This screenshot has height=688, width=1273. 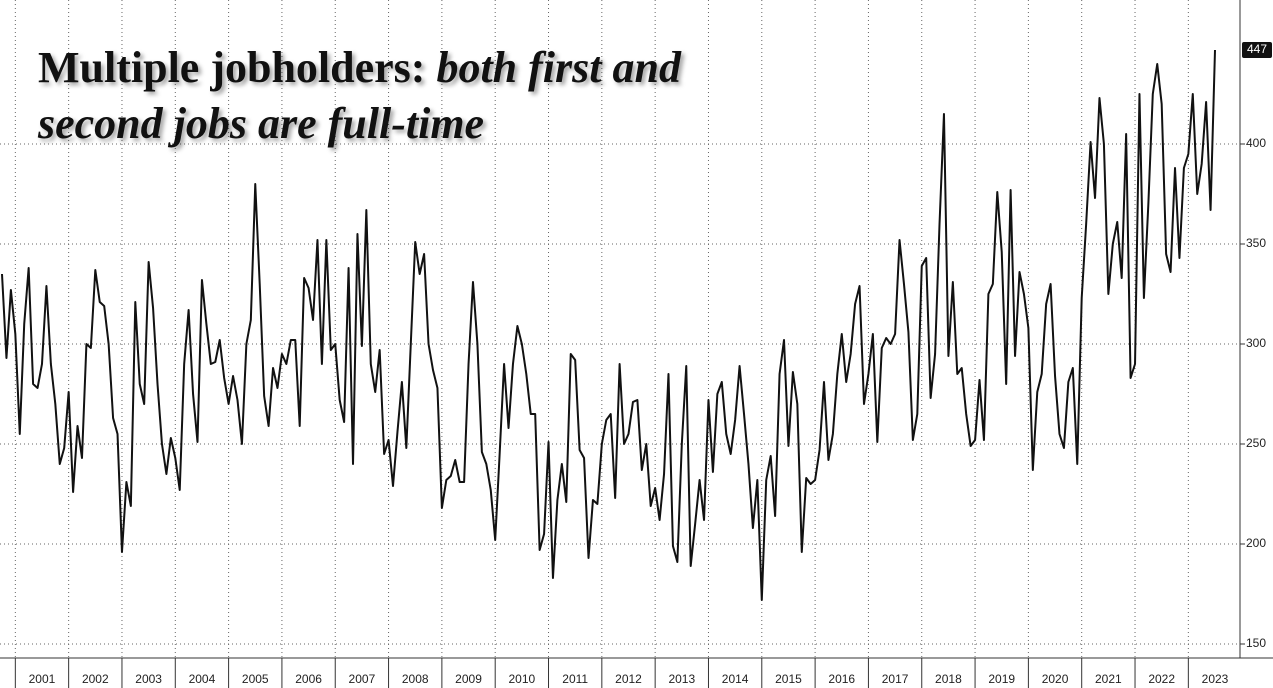 I want to click on x-tick-label: 2022, so click(x=1161, y=679).